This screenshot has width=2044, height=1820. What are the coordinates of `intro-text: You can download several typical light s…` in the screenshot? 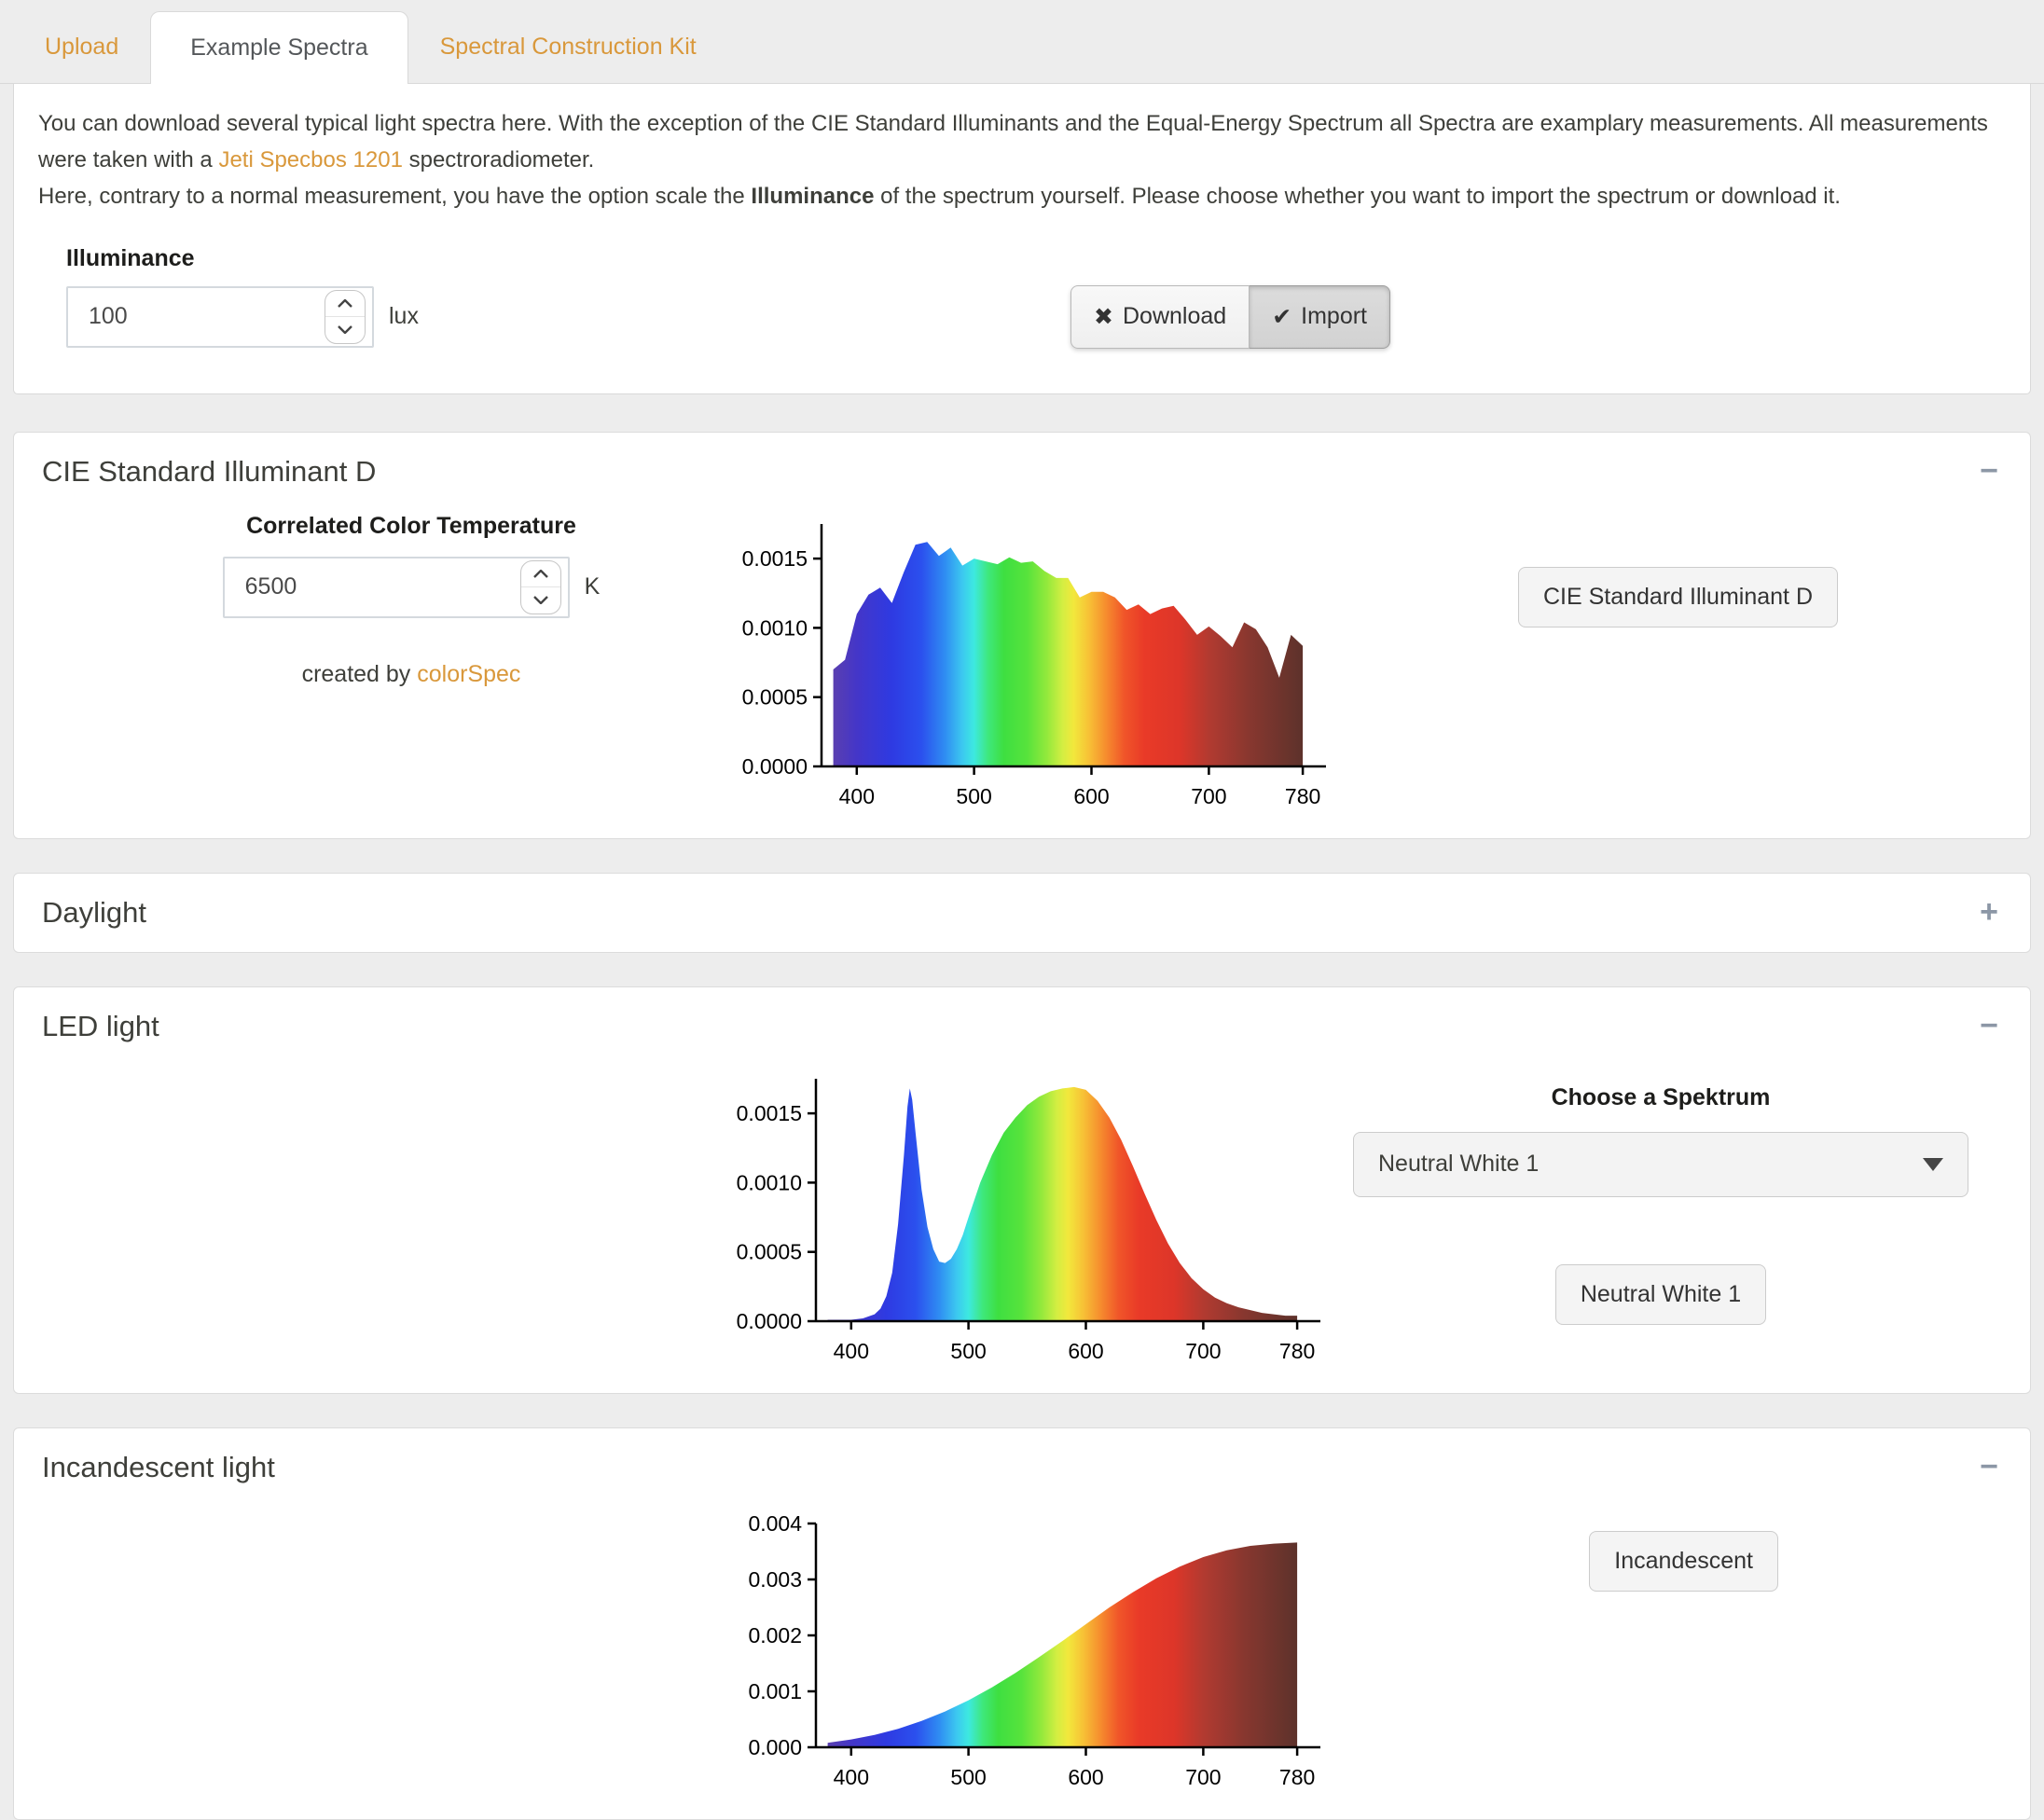 It's located at (1022, 160).